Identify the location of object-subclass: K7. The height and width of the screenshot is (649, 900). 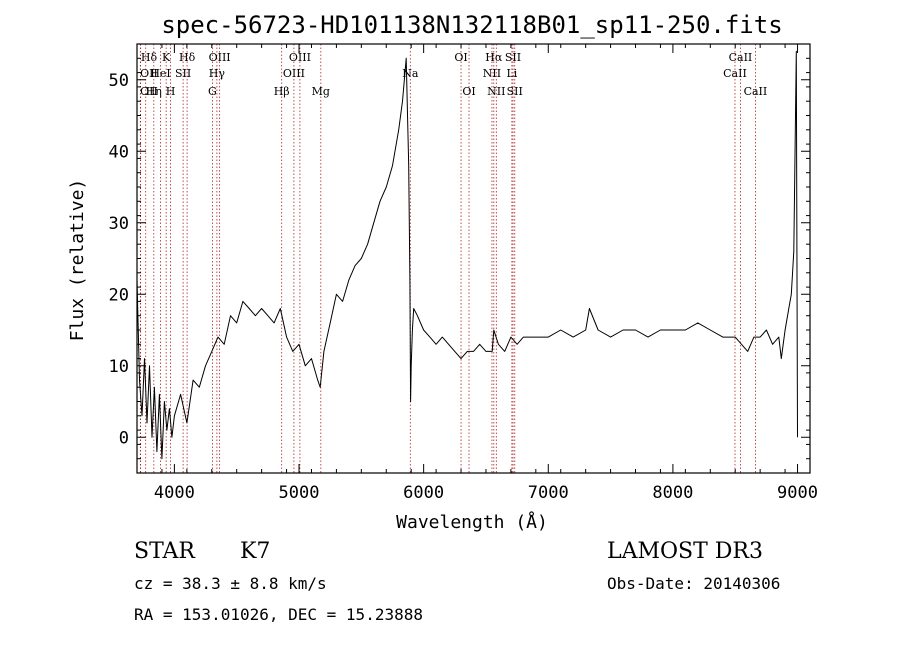
(255, 551).